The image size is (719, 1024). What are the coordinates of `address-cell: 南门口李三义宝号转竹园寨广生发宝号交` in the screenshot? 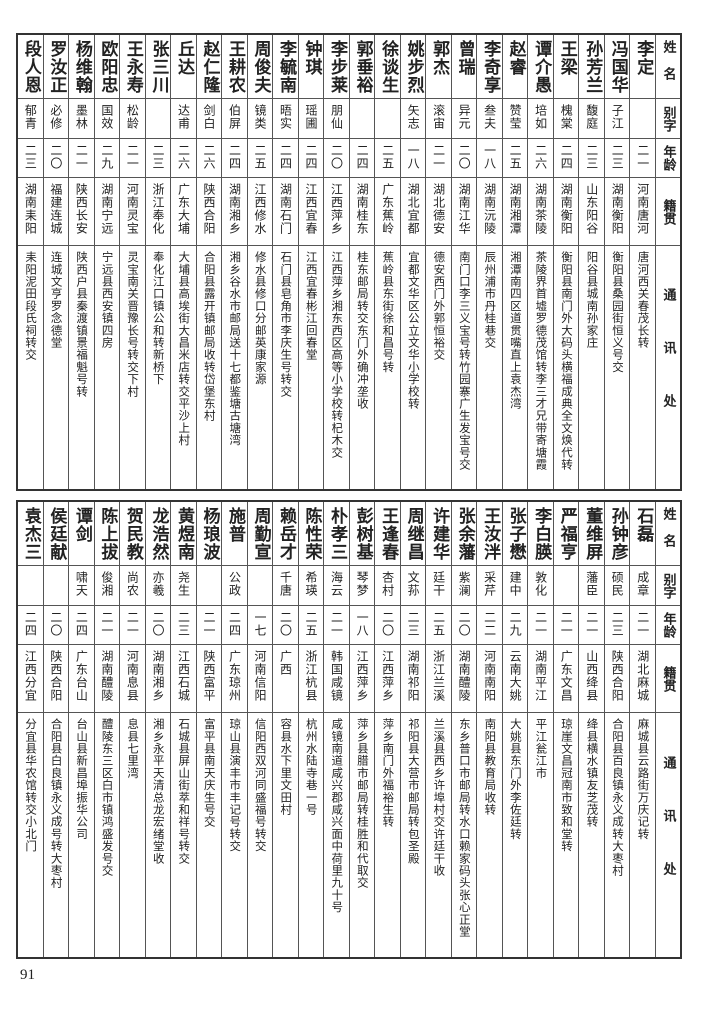 It's located at (464, 367).